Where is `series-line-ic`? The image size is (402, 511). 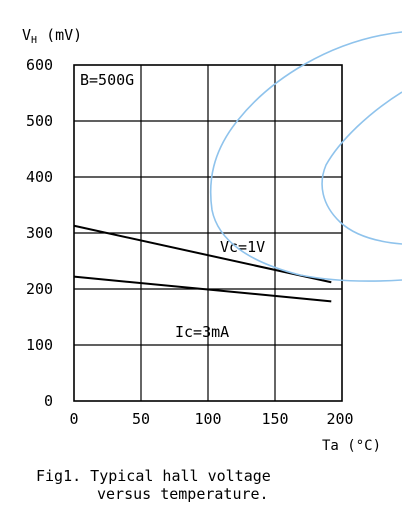 series-line-ic is located at coordinates (202, 289).